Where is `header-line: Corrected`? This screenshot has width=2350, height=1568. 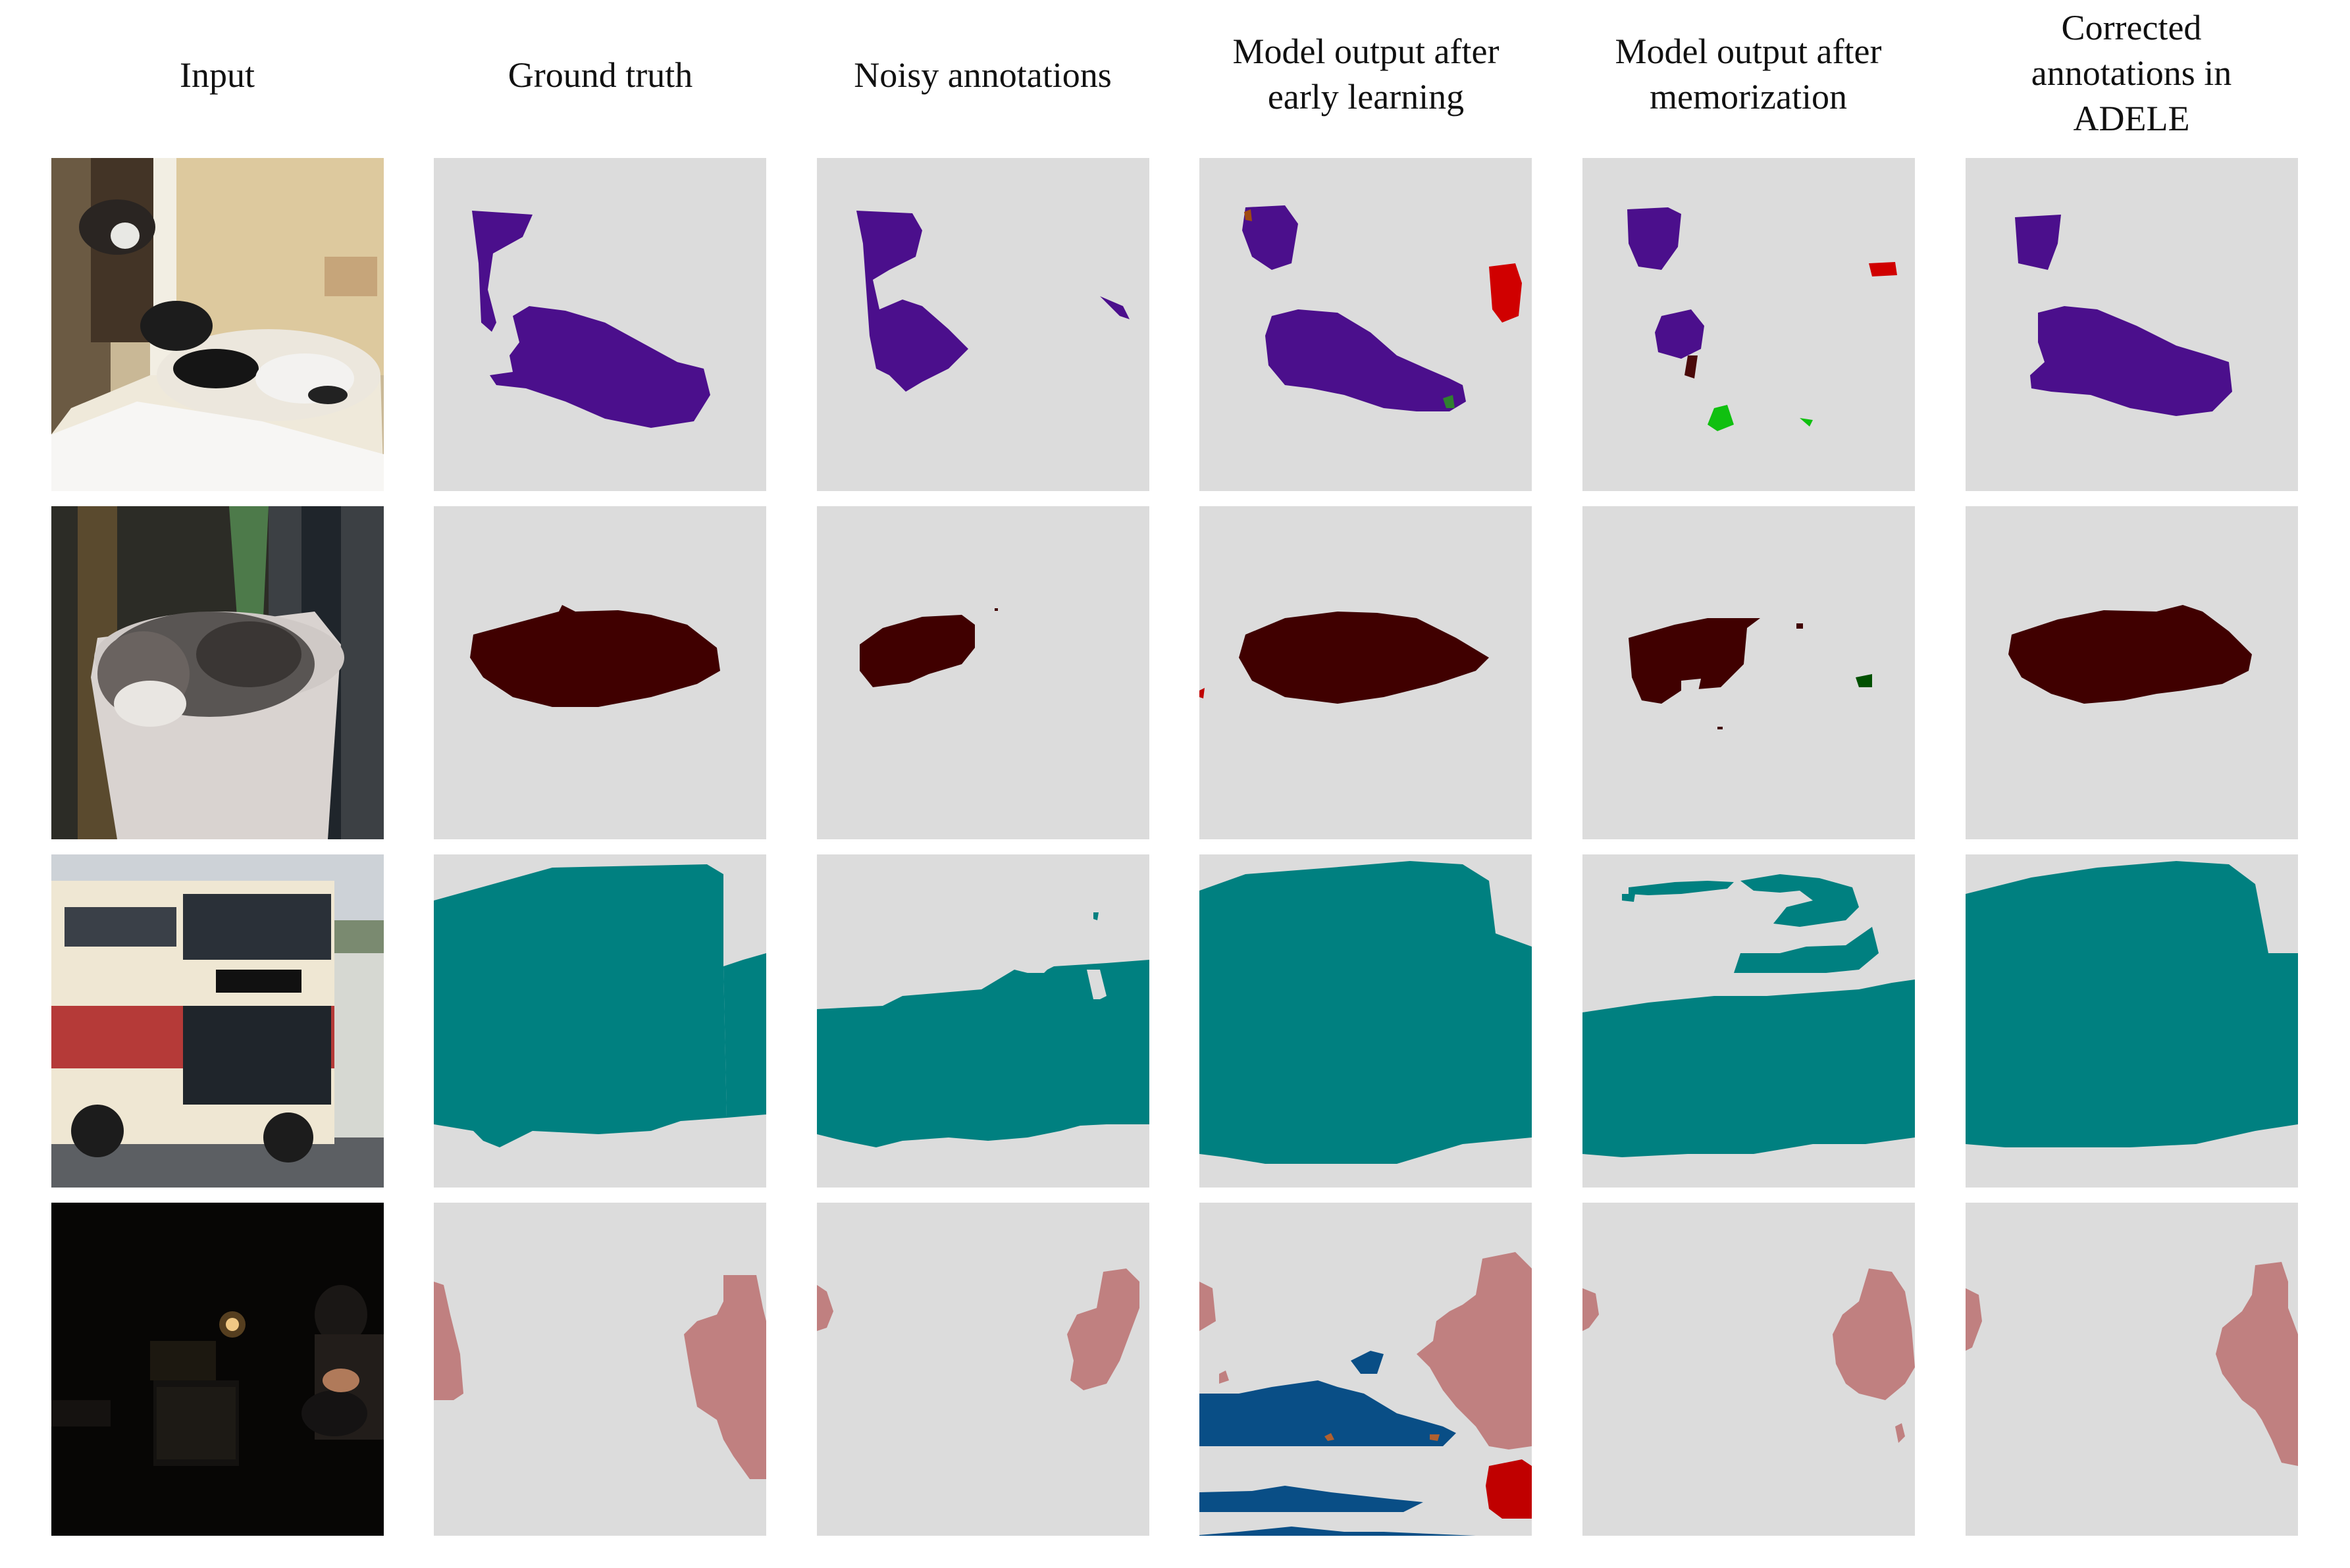
header-line: Corrected is located at coordinates (2131, 27).